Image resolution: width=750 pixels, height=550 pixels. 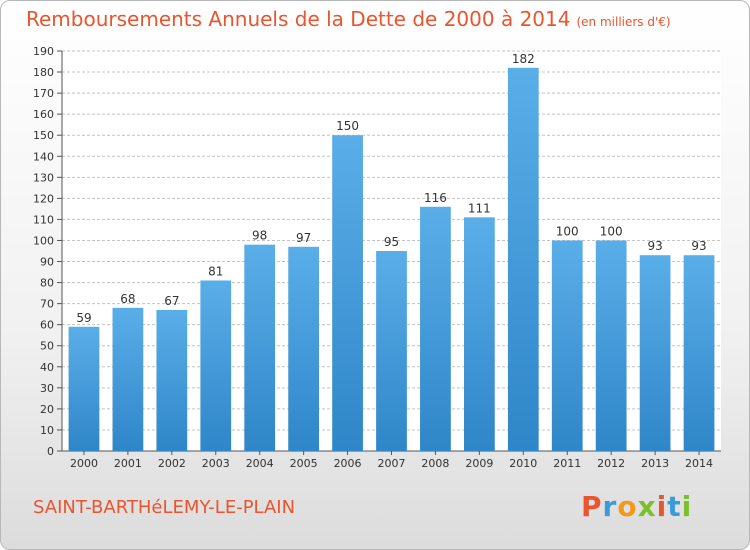 I want to click on data-label: 68, so click(x=127, y=299).